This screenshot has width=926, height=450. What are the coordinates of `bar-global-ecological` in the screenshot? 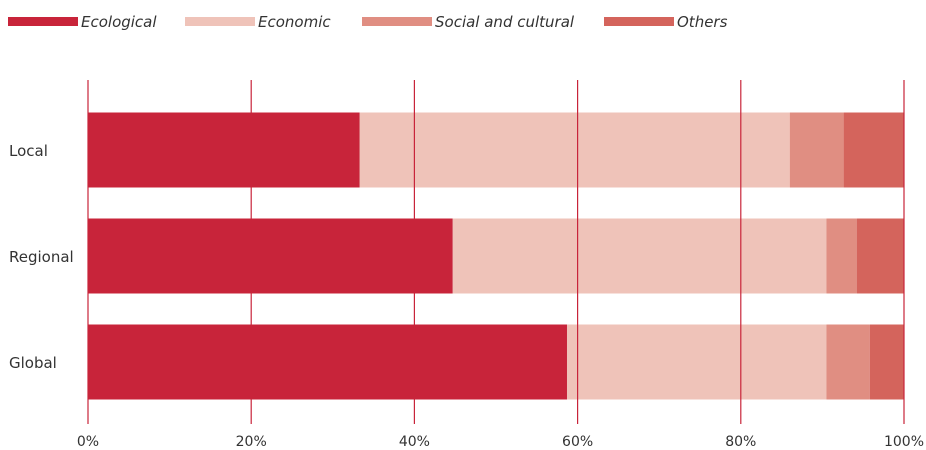 It's located at (327, 362).